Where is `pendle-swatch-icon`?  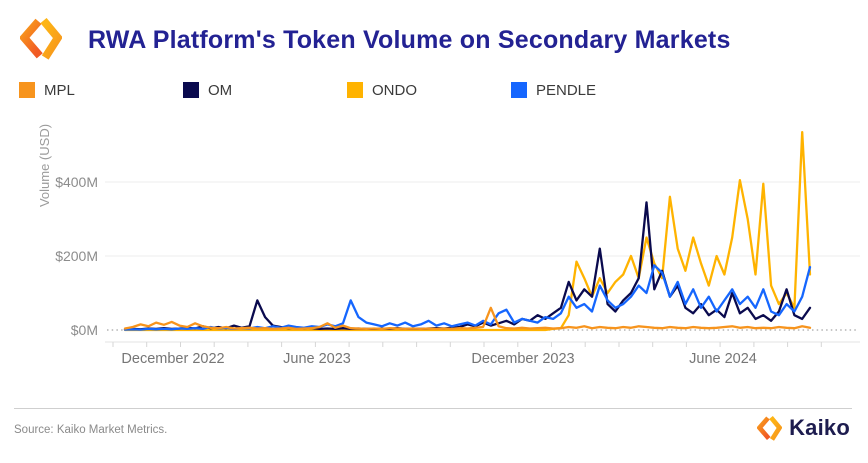 pendle-swatch-icon is located at coordinates (519, 90).